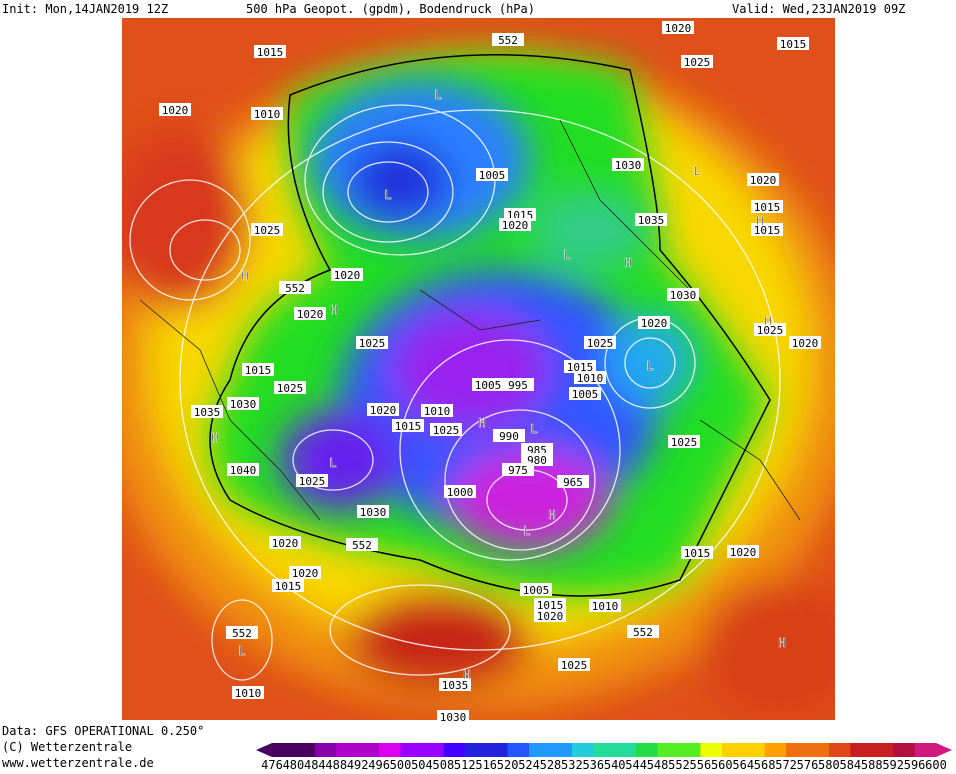 The width and height of the screenshot is (956, 774). What do you see at coordinates (294, 764) in the screenshot?
I see `colorbar-label: 480` at bounding box center [294, 764].